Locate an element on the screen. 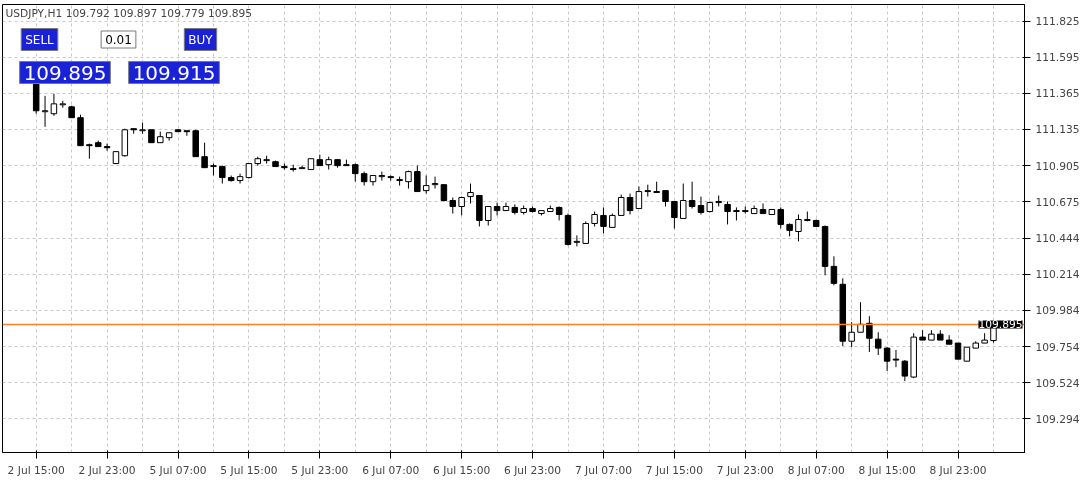 This screenshot has width=1080, height=480. y-tick-label: 110.675 is located at coordinates (1057, 202).